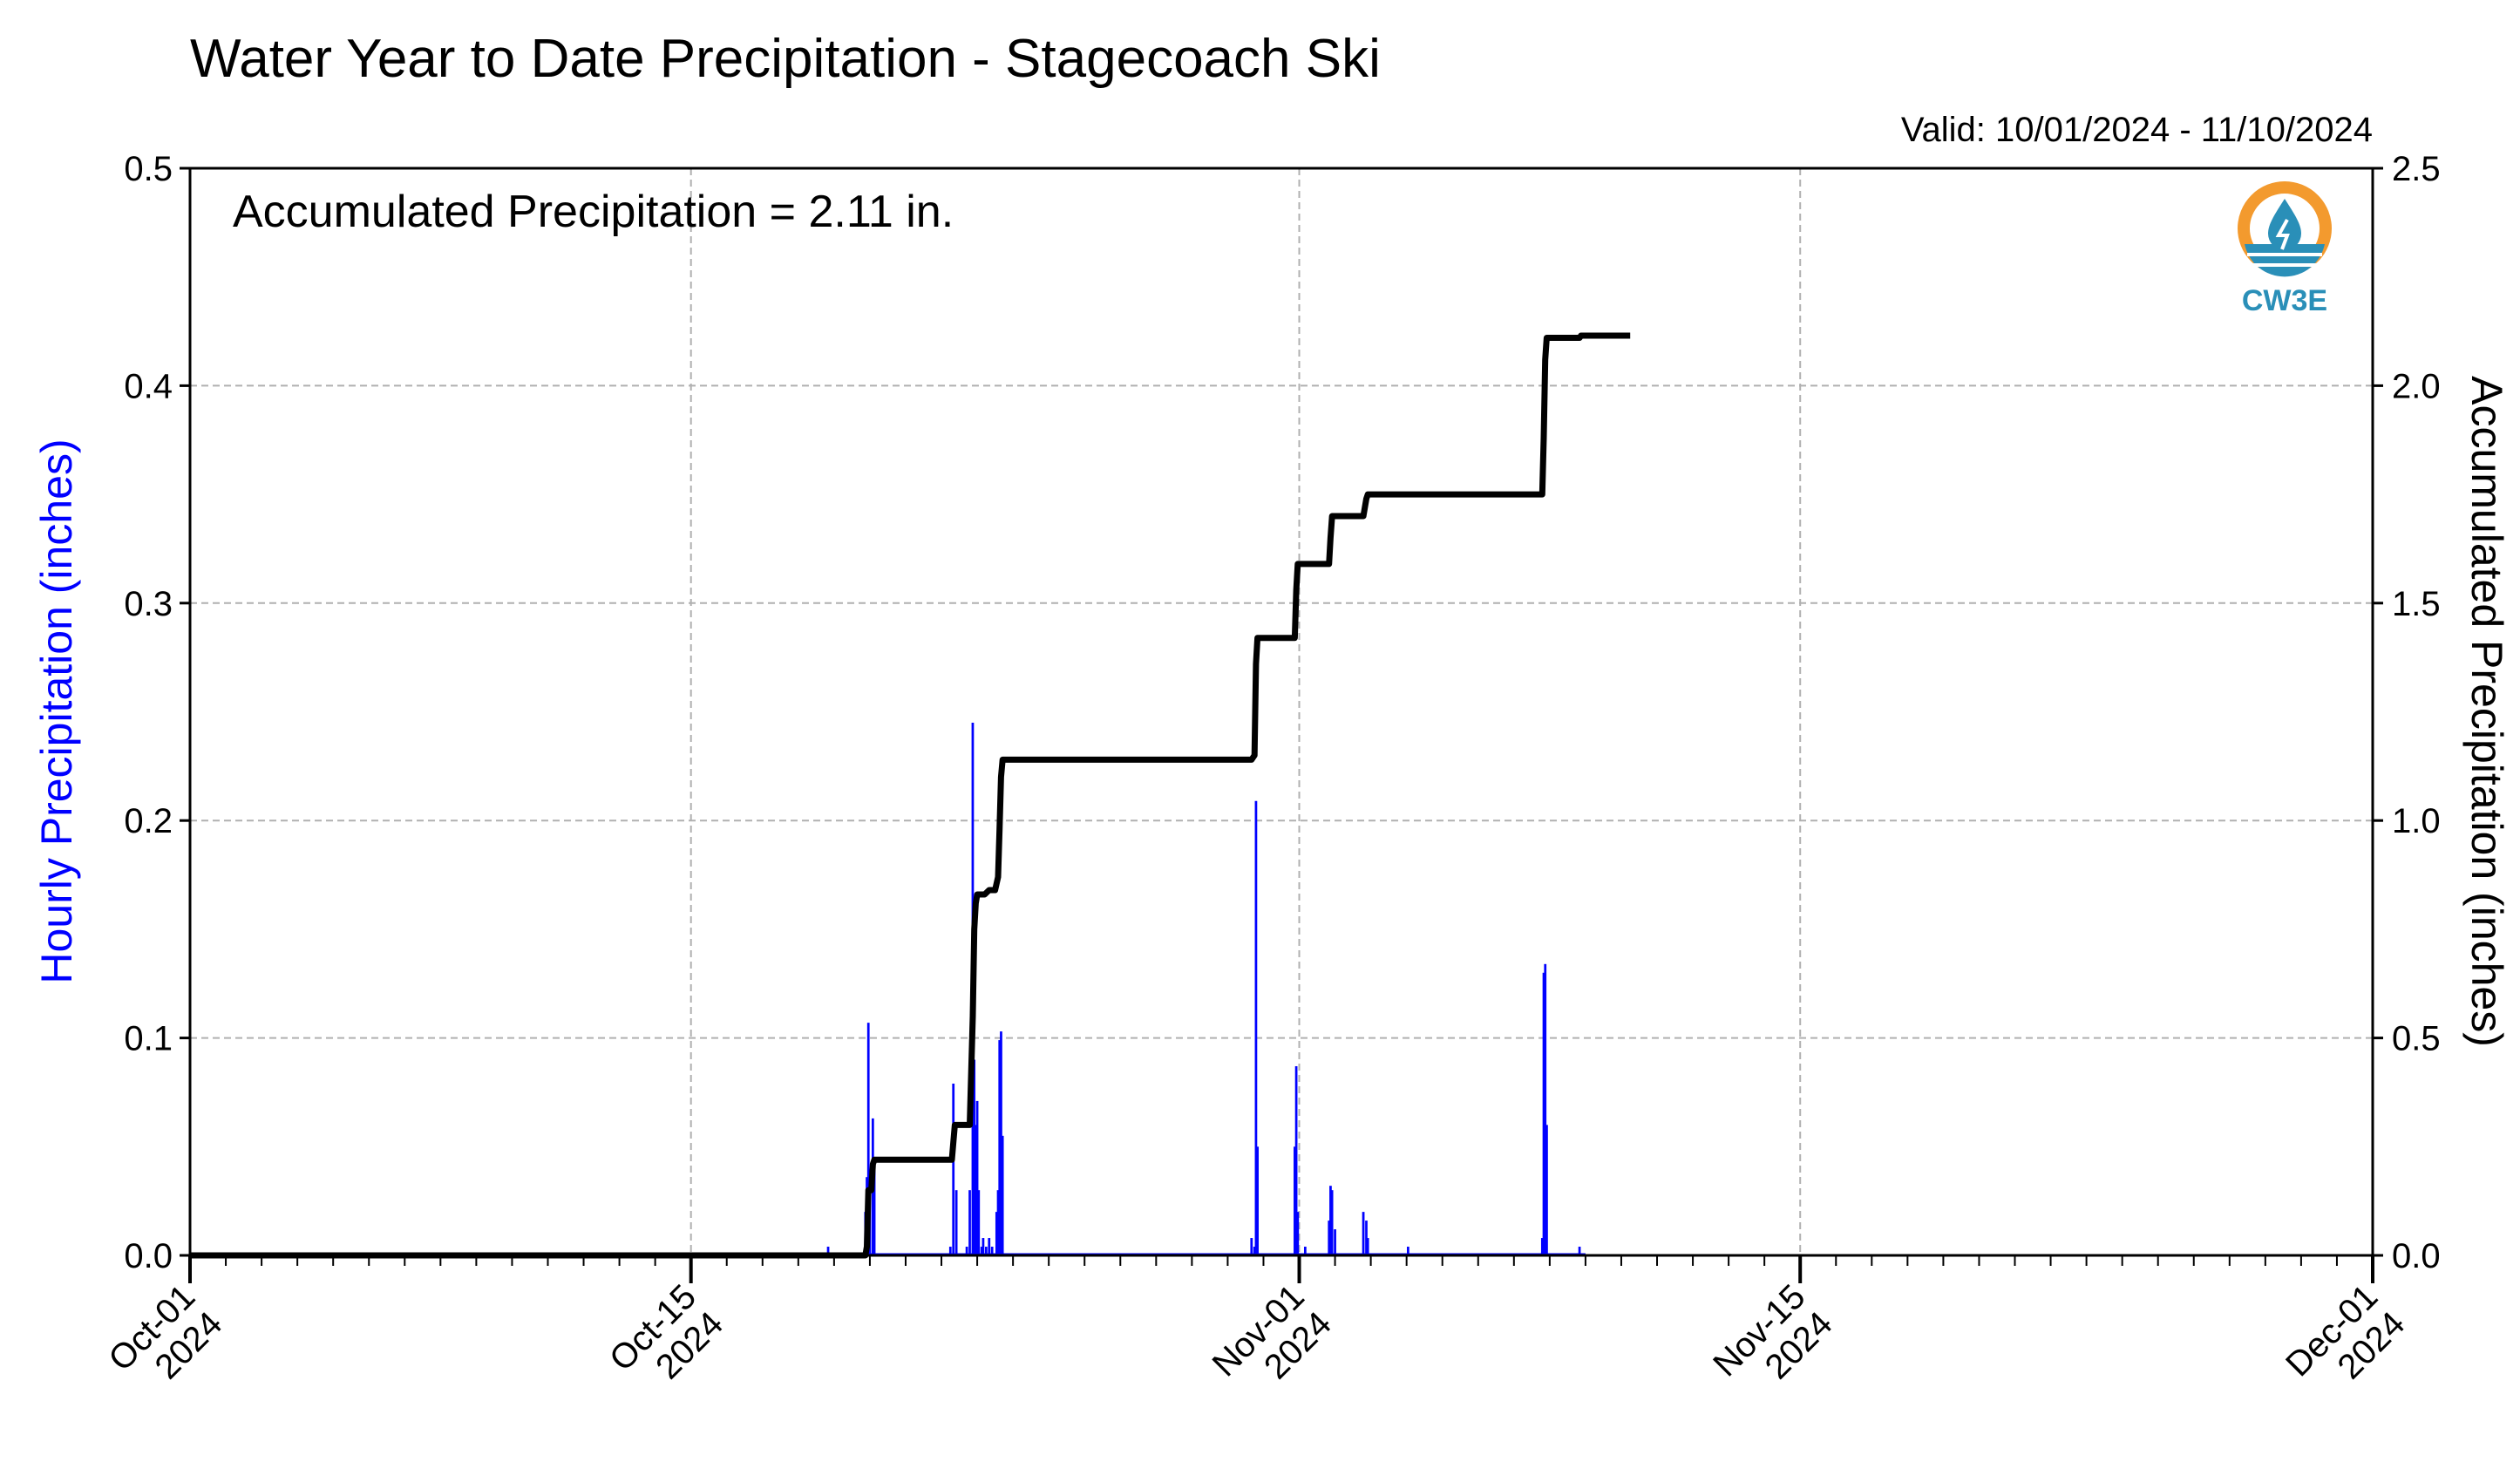 The width and height of the screenshot is (2520, 1462). Describe the element at coordinates (2284, 300) in the screenshot. I see `logo-text: CW3E` at that location.